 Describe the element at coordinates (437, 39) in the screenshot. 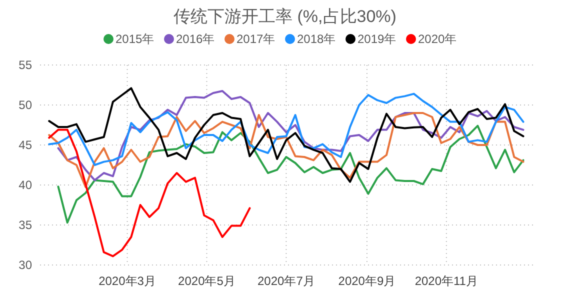

I see `legend-label: 2020年` at that location.